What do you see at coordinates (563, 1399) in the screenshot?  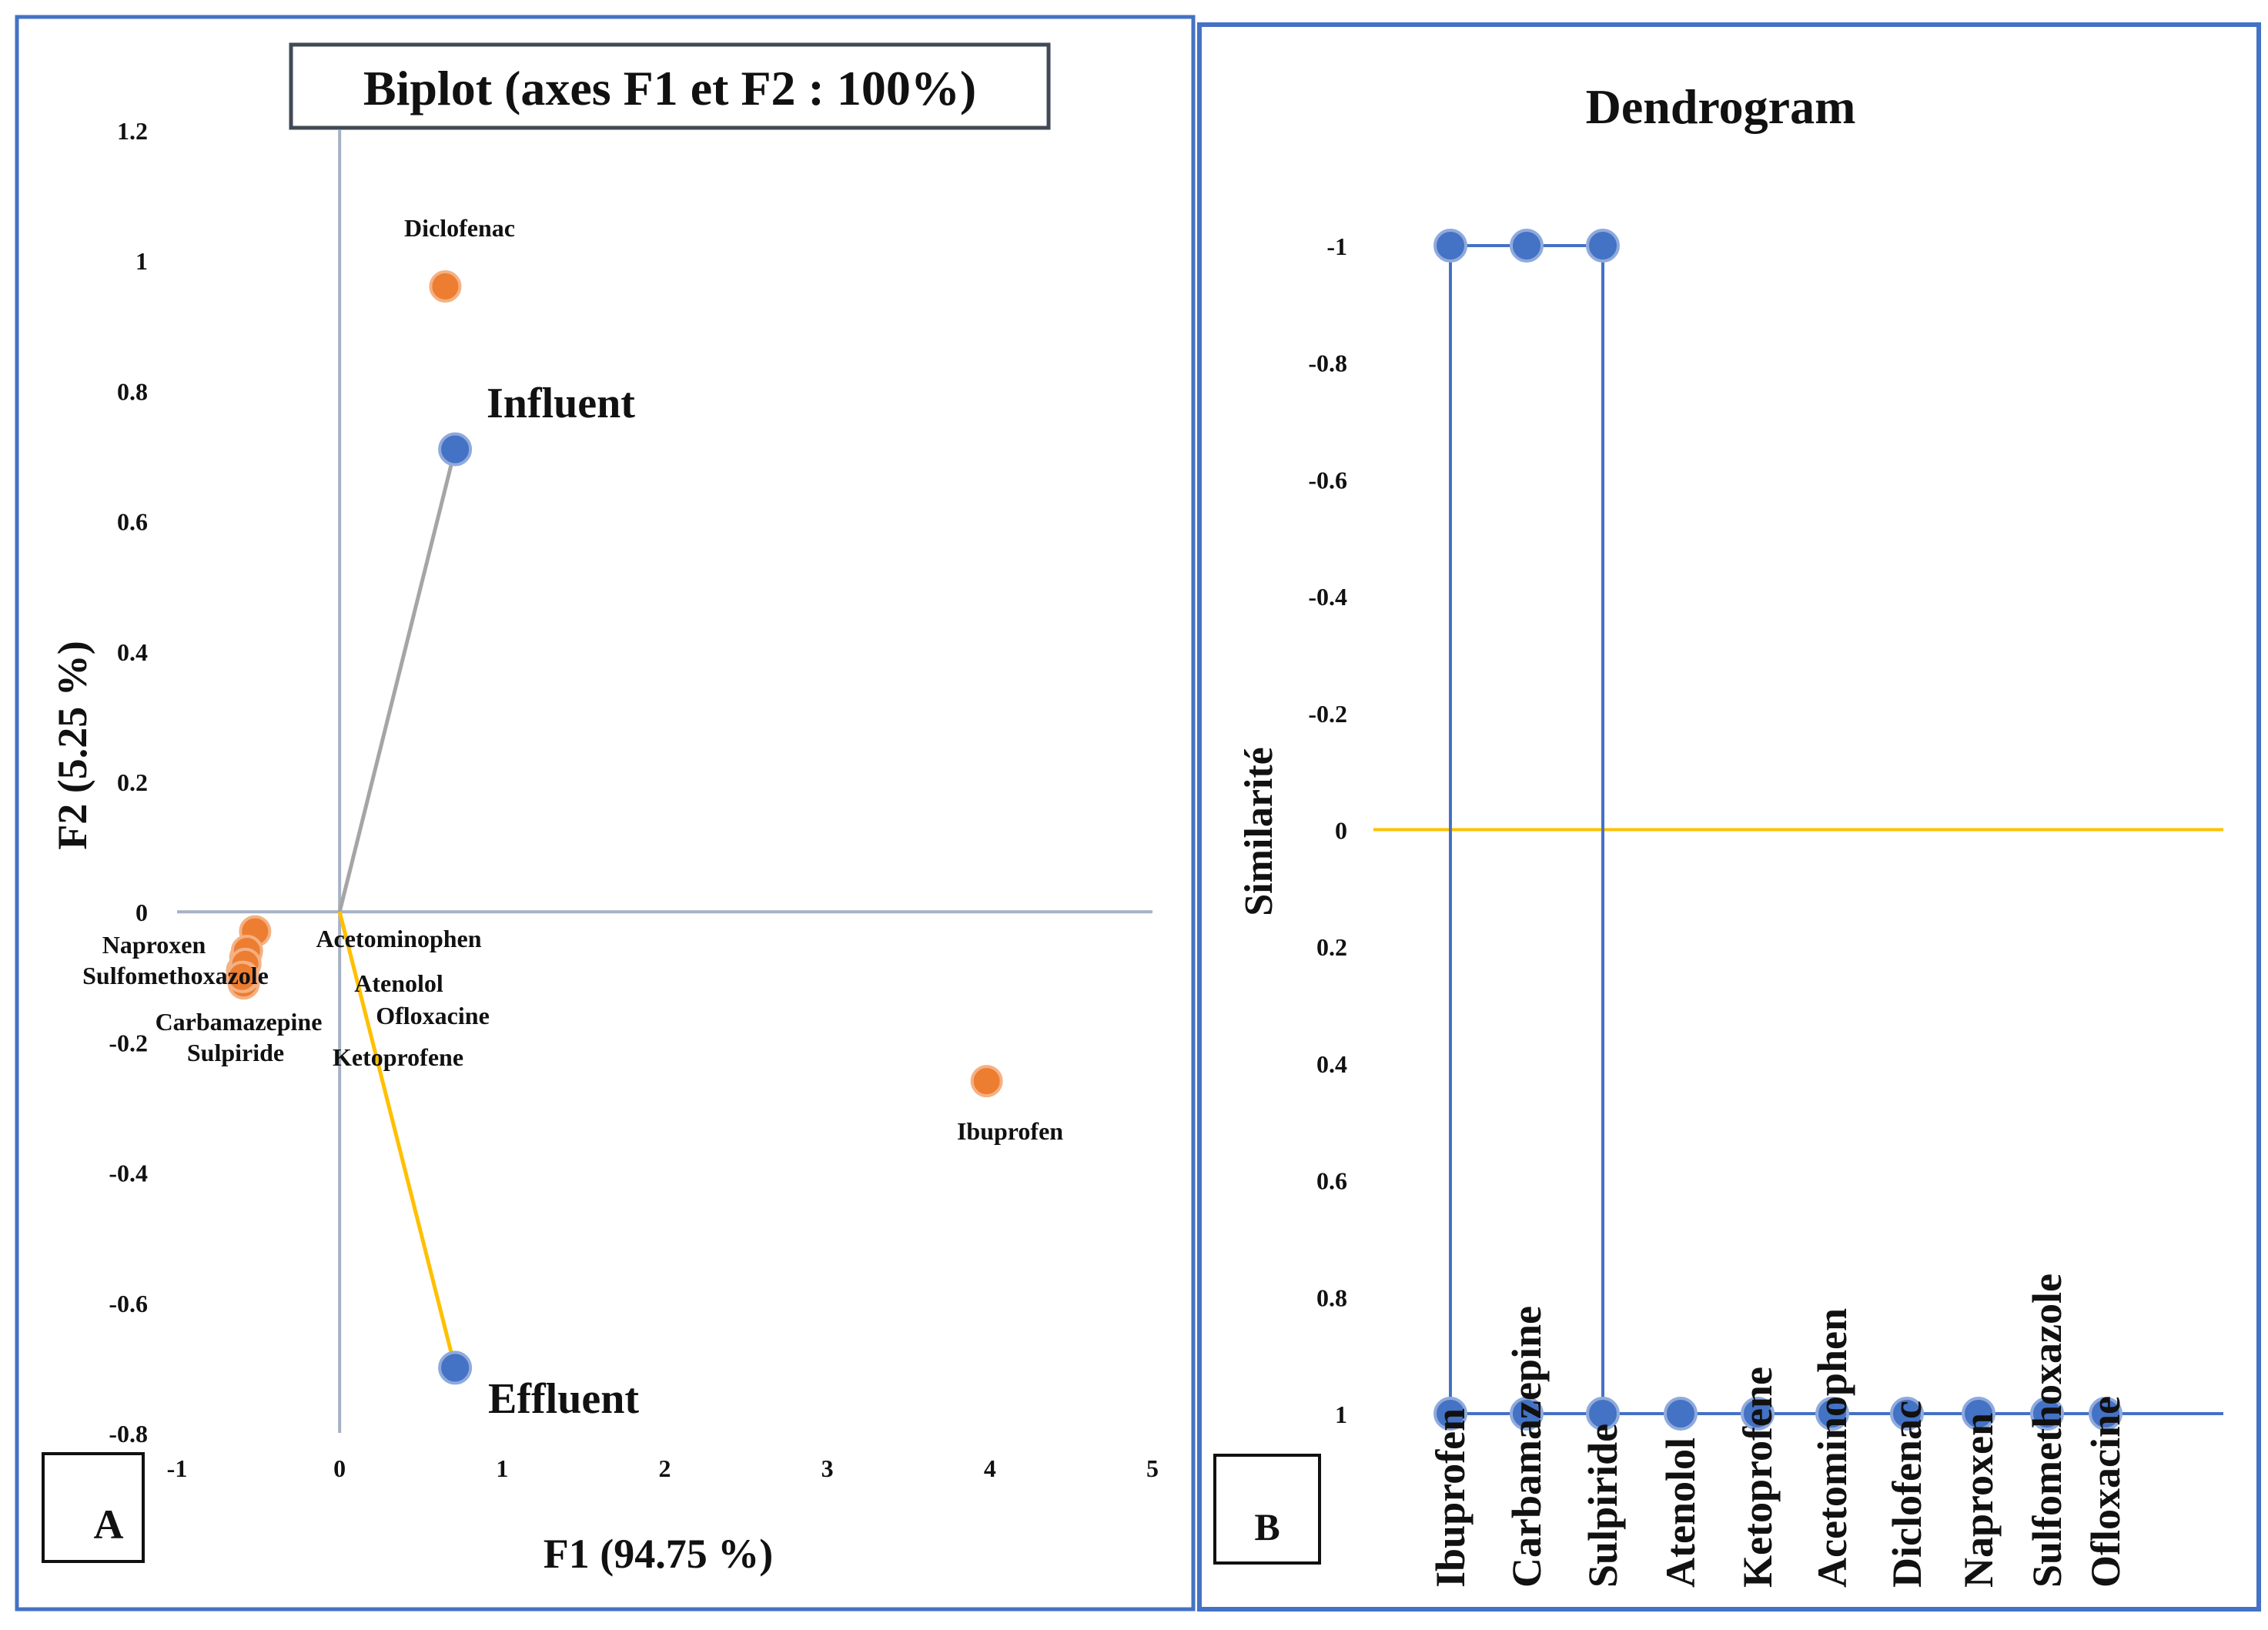 I see `biplot-label-effluent: Effluent` at bounding box center [563, 1399].